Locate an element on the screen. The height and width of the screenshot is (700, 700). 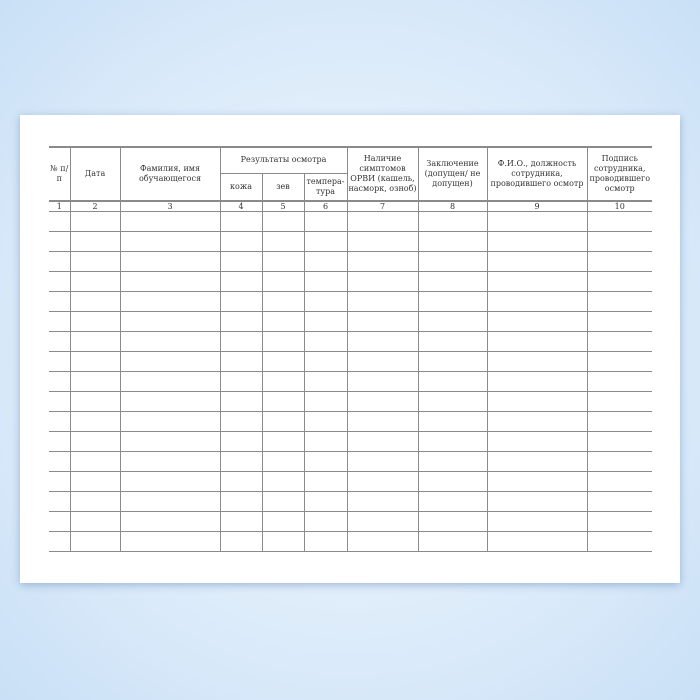
header-throat: зев is located at coordinates (283, 187).